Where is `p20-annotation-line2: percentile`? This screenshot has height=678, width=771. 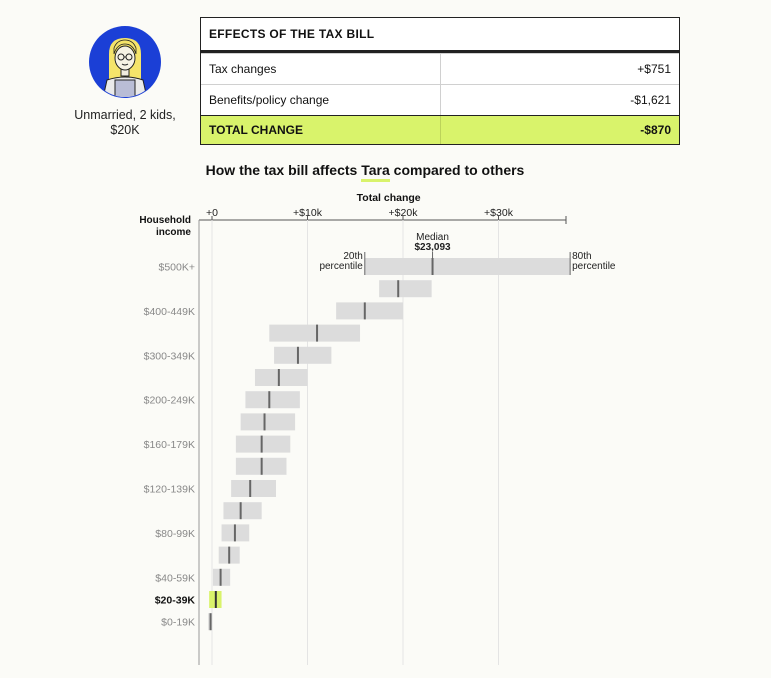
p20-annotation-line2: percentile is located at coordinates (341, 266).